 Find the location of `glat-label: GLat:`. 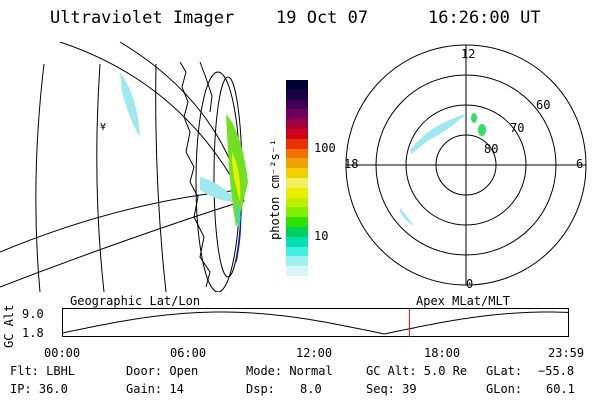

glat-label: GLat: is located at coordinates (504, 371).